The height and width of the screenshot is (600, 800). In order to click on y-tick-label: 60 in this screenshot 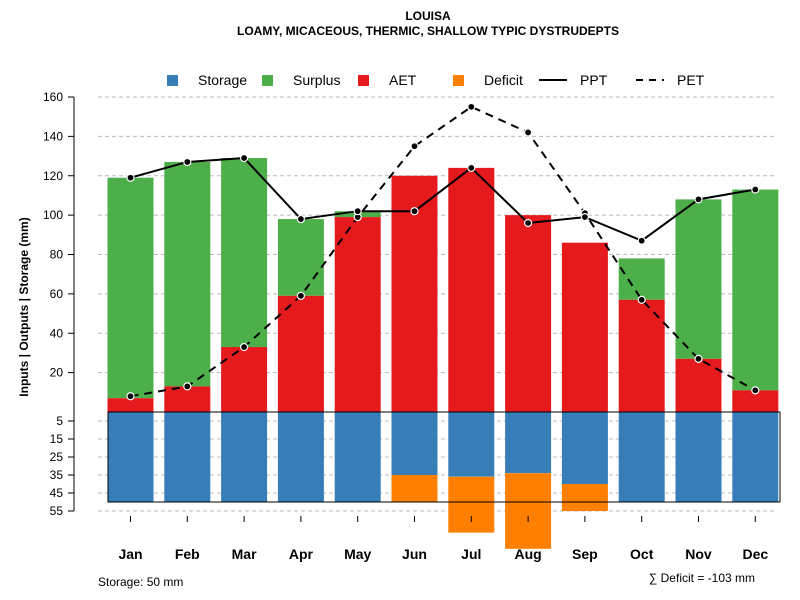, I will do `click(57, 294)`.